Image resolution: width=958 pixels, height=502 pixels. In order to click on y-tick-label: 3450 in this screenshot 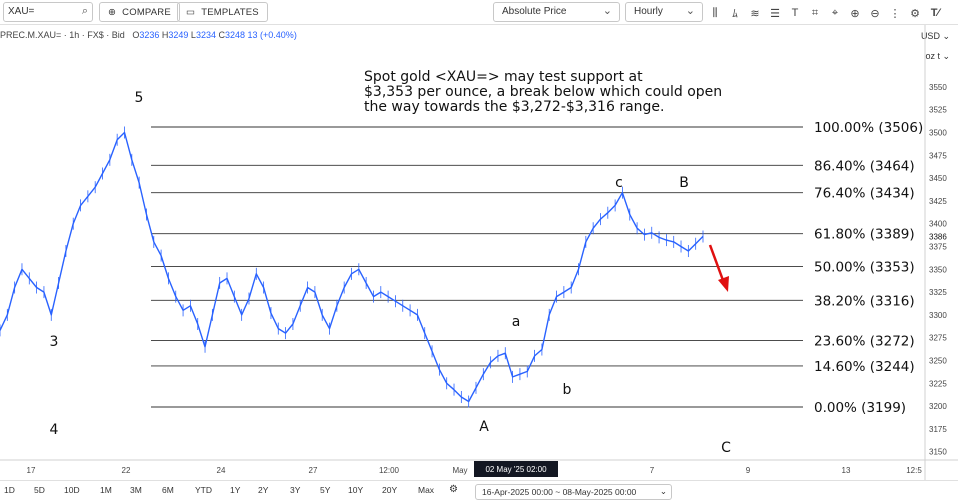, I will do `click(938, 178)`.